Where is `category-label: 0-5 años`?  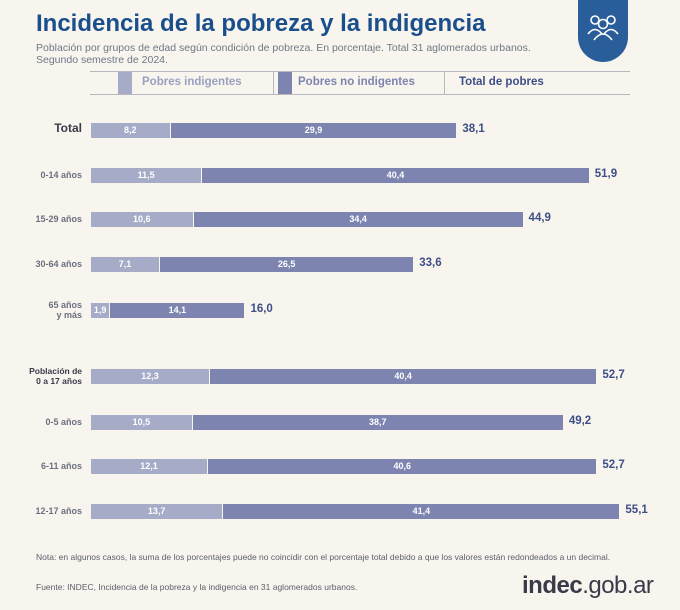 category-label: 0-5 años is located at coordinates (63, 422).